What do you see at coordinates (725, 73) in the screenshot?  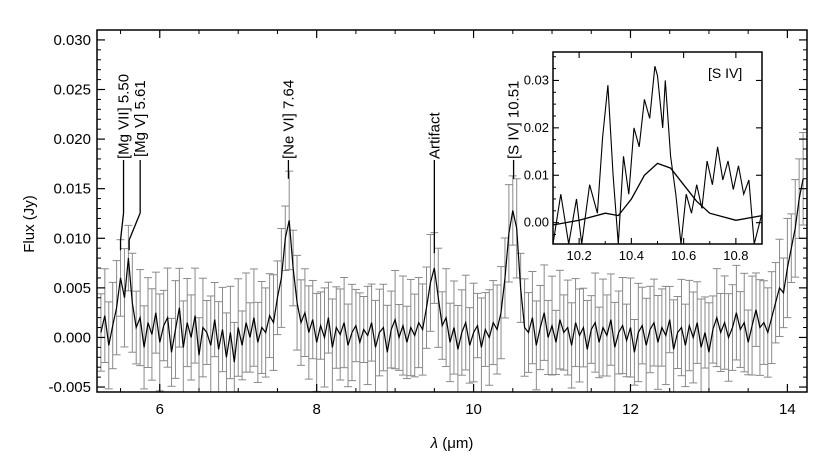 I see `inset-label: [S IV]` at bounding box center [725, 73].